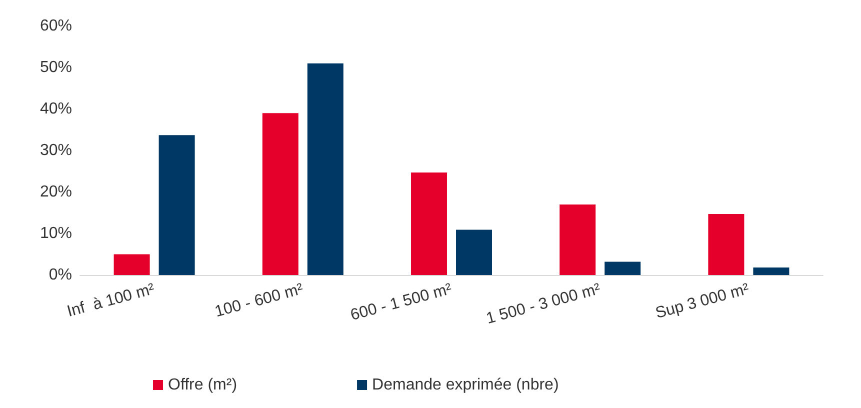 Image resolution: width=861 pixels, height=408 pixels. I want to click on x-tick-label: Inf à 100 m², so click(111, 300).